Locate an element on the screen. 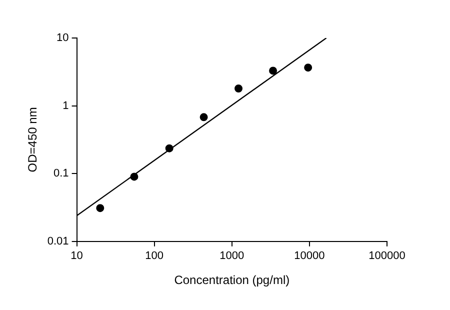  y-tick-label: 1 is located at coordinates (65, 106).